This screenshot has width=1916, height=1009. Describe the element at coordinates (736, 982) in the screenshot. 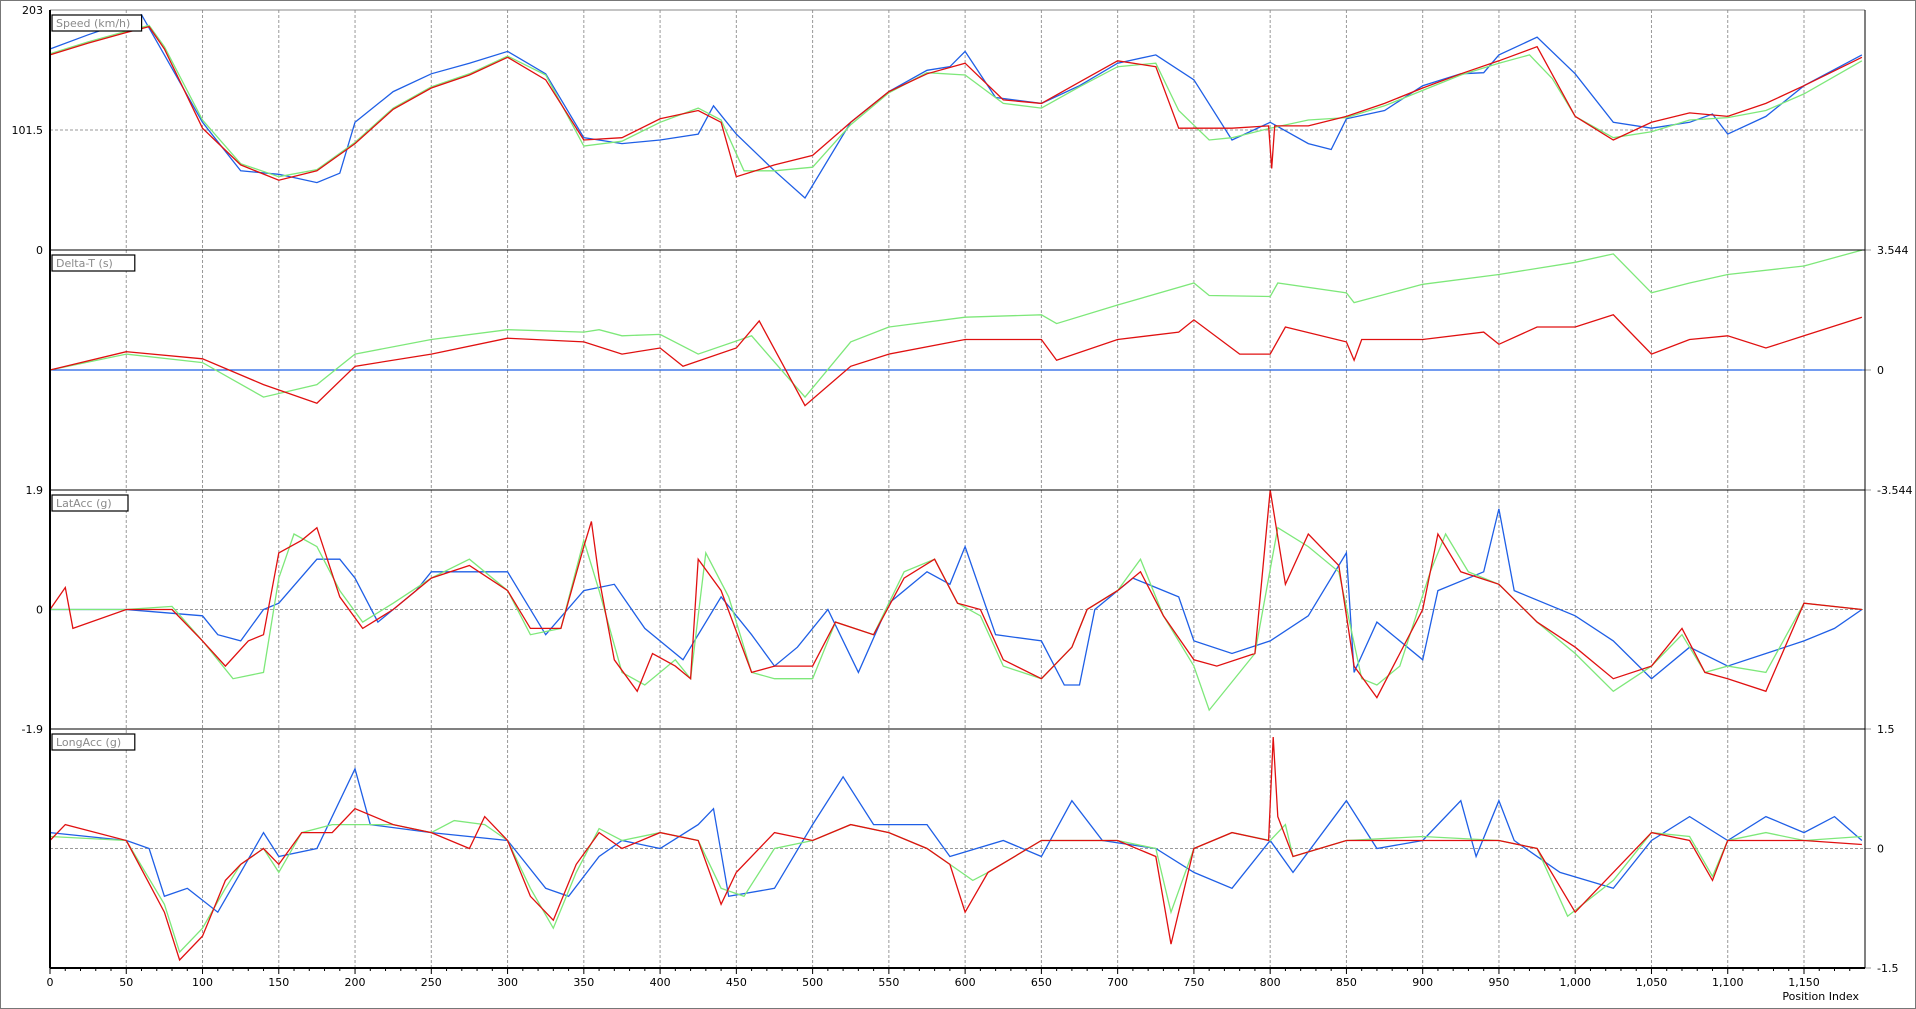

I see `x-tick-label: 450` at that location.